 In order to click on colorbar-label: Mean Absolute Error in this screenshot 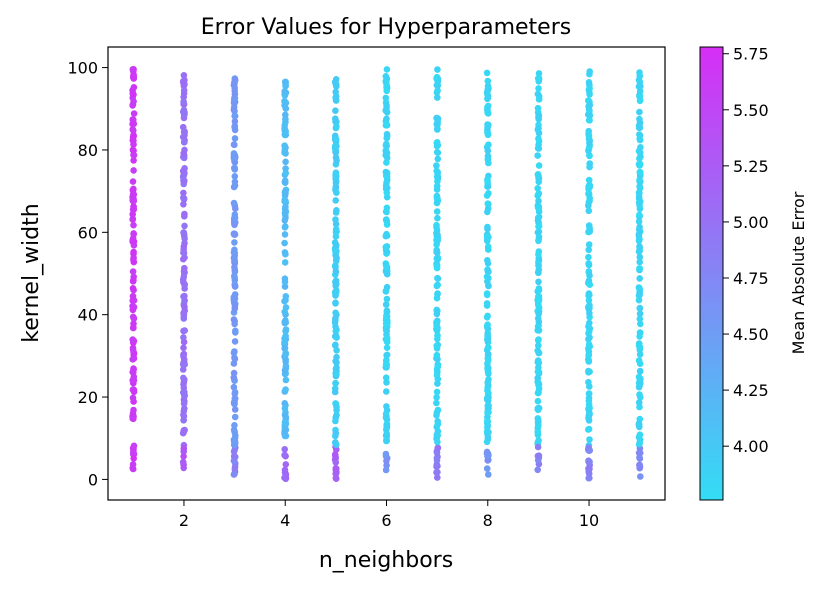, I will do `click(798, 272)`.